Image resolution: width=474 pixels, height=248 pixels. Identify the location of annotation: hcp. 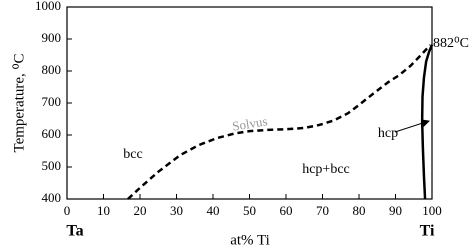
(388, 133).